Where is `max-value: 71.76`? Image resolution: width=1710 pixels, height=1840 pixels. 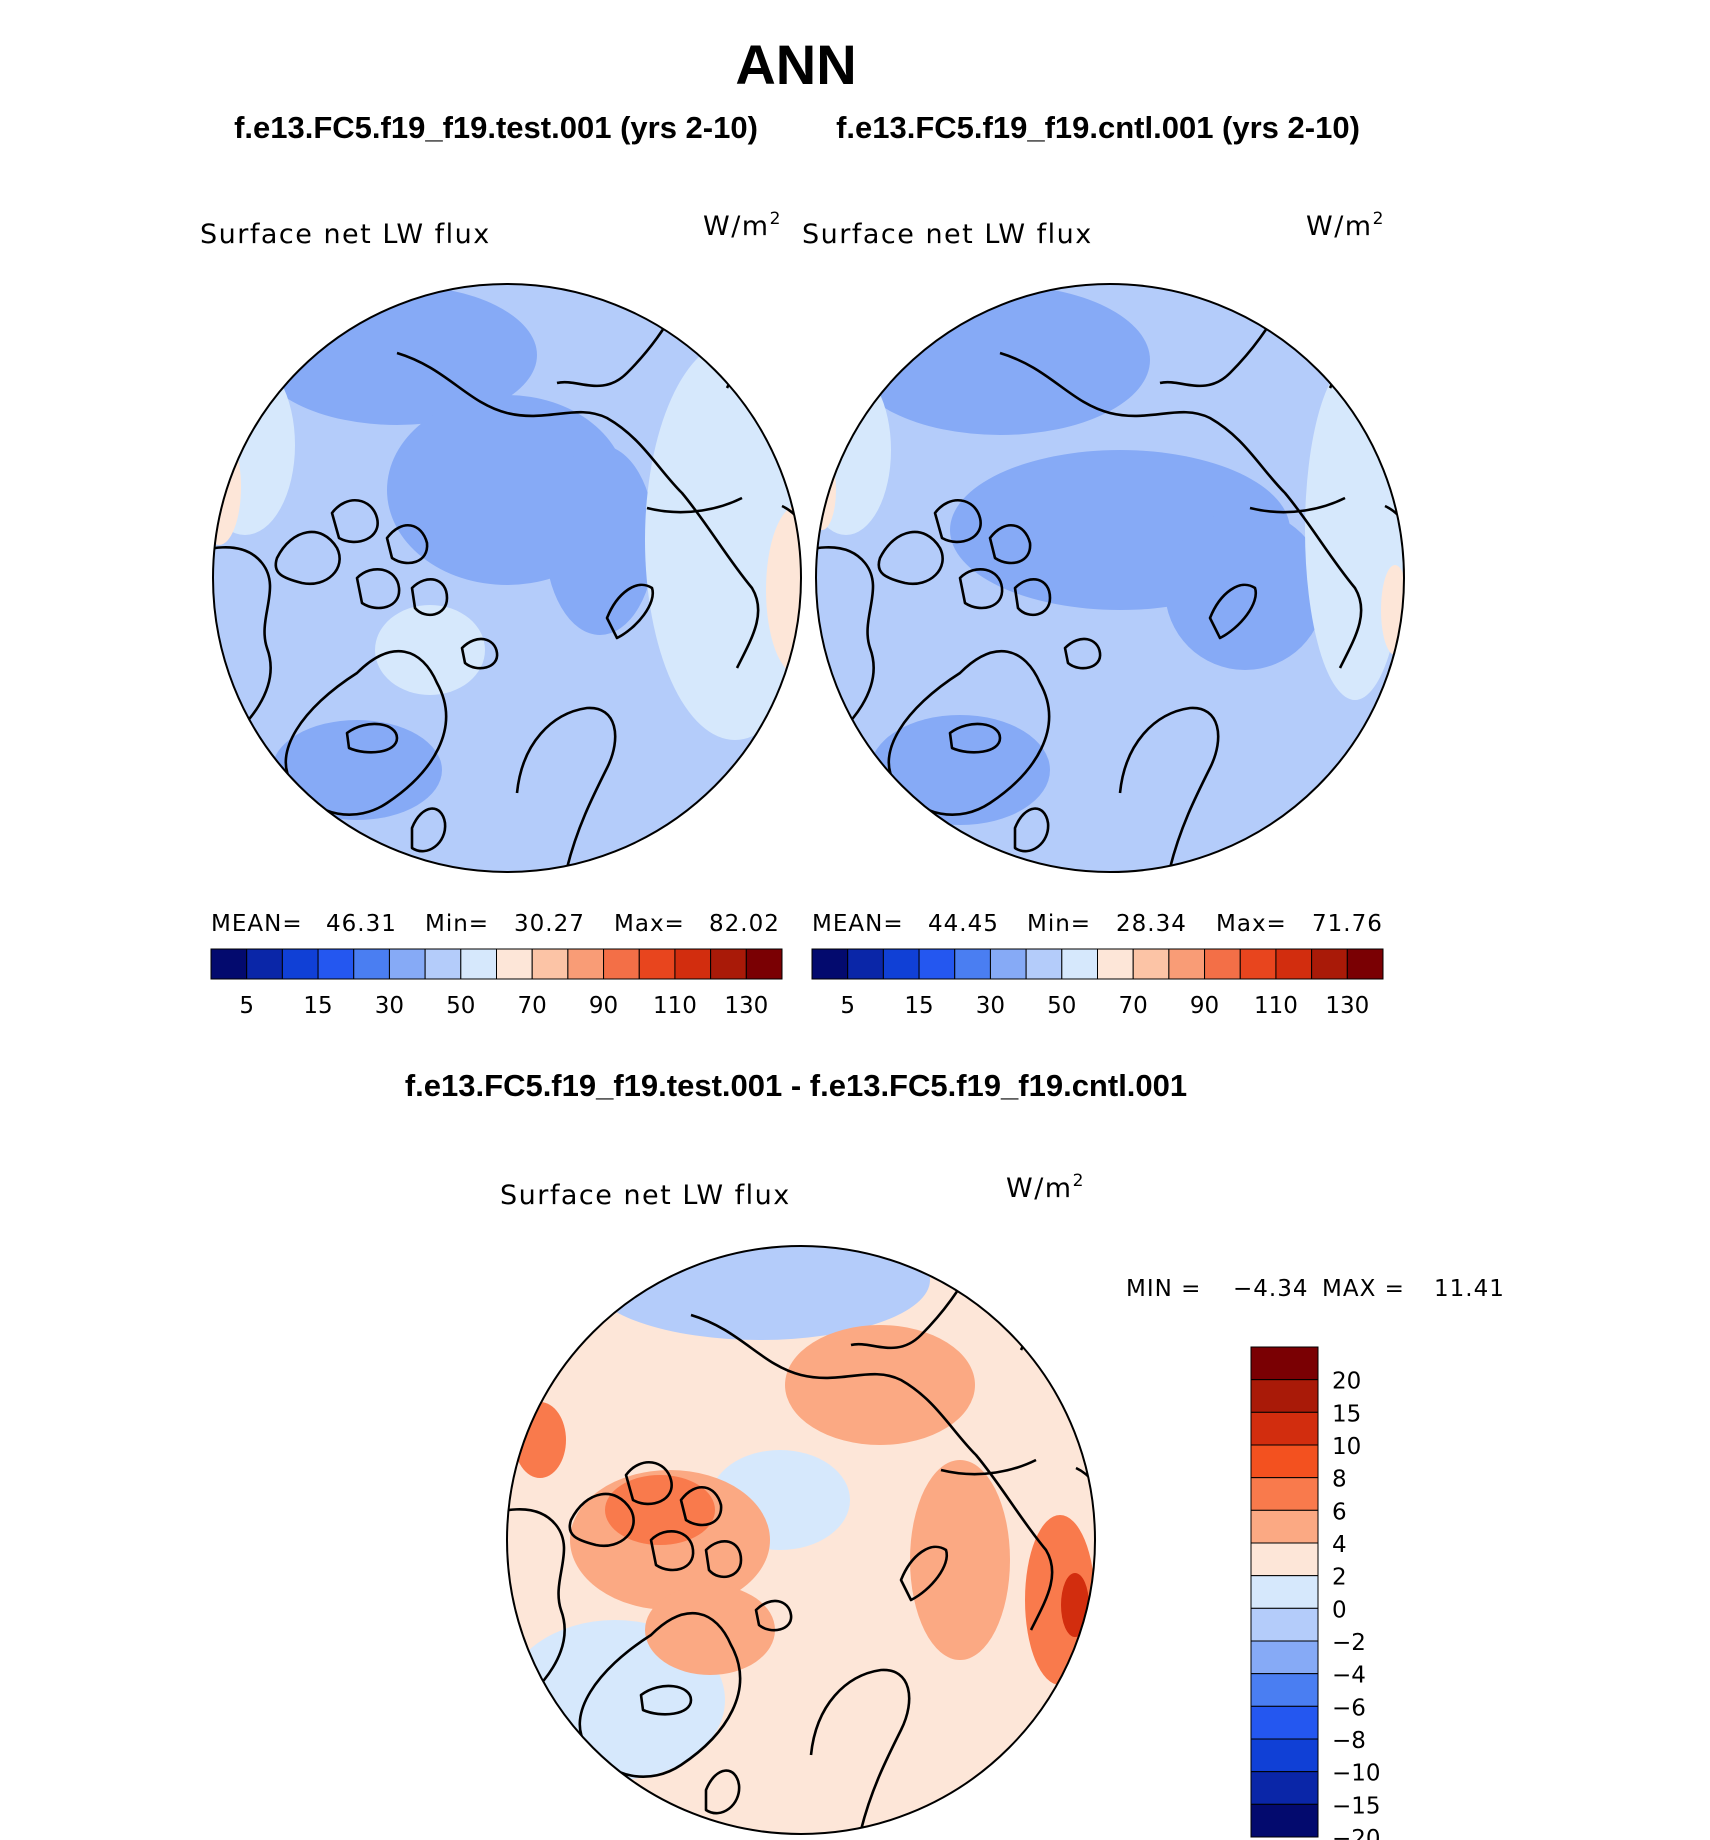
max-value: 71.76 is located at coordinates (1347, 924).